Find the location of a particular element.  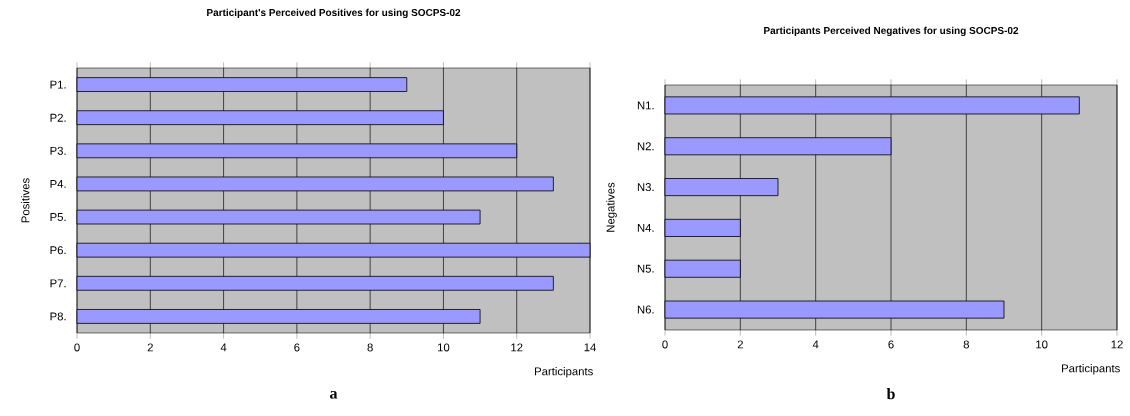

y-tick-label: P2. is located at coordinates (58, 117).